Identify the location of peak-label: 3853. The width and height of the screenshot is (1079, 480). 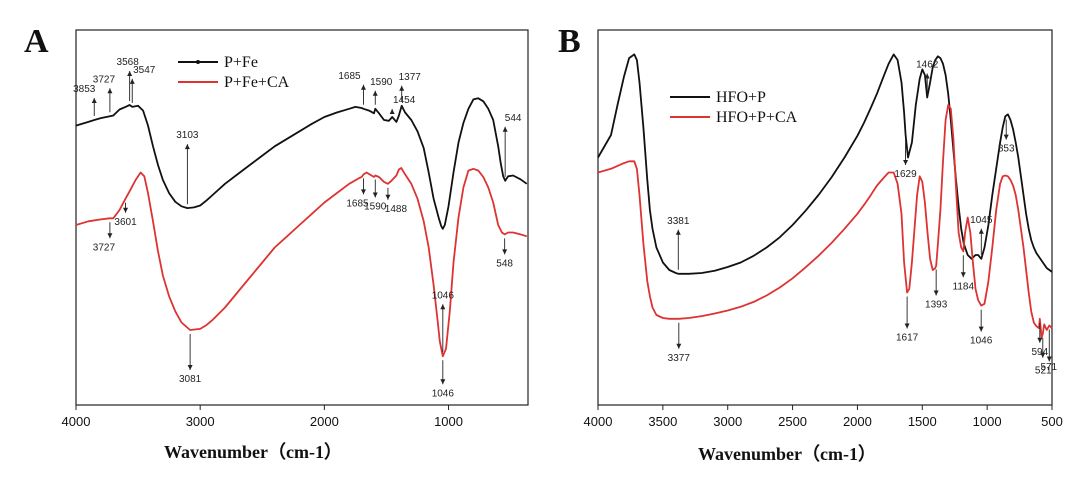
(84, 89).